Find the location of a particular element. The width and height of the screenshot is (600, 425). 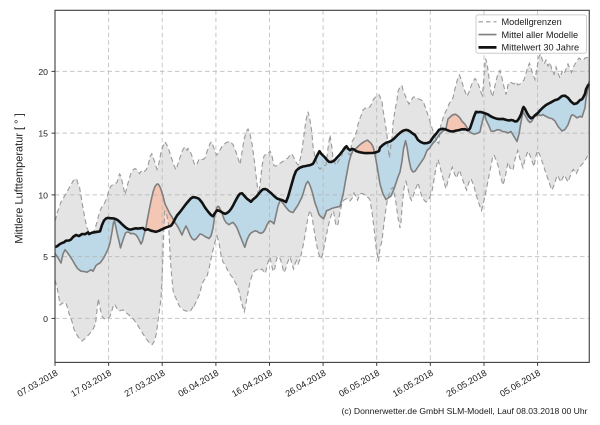

svg-text: Mittelwert 30 Jahre is located at coordinates (541, 48).